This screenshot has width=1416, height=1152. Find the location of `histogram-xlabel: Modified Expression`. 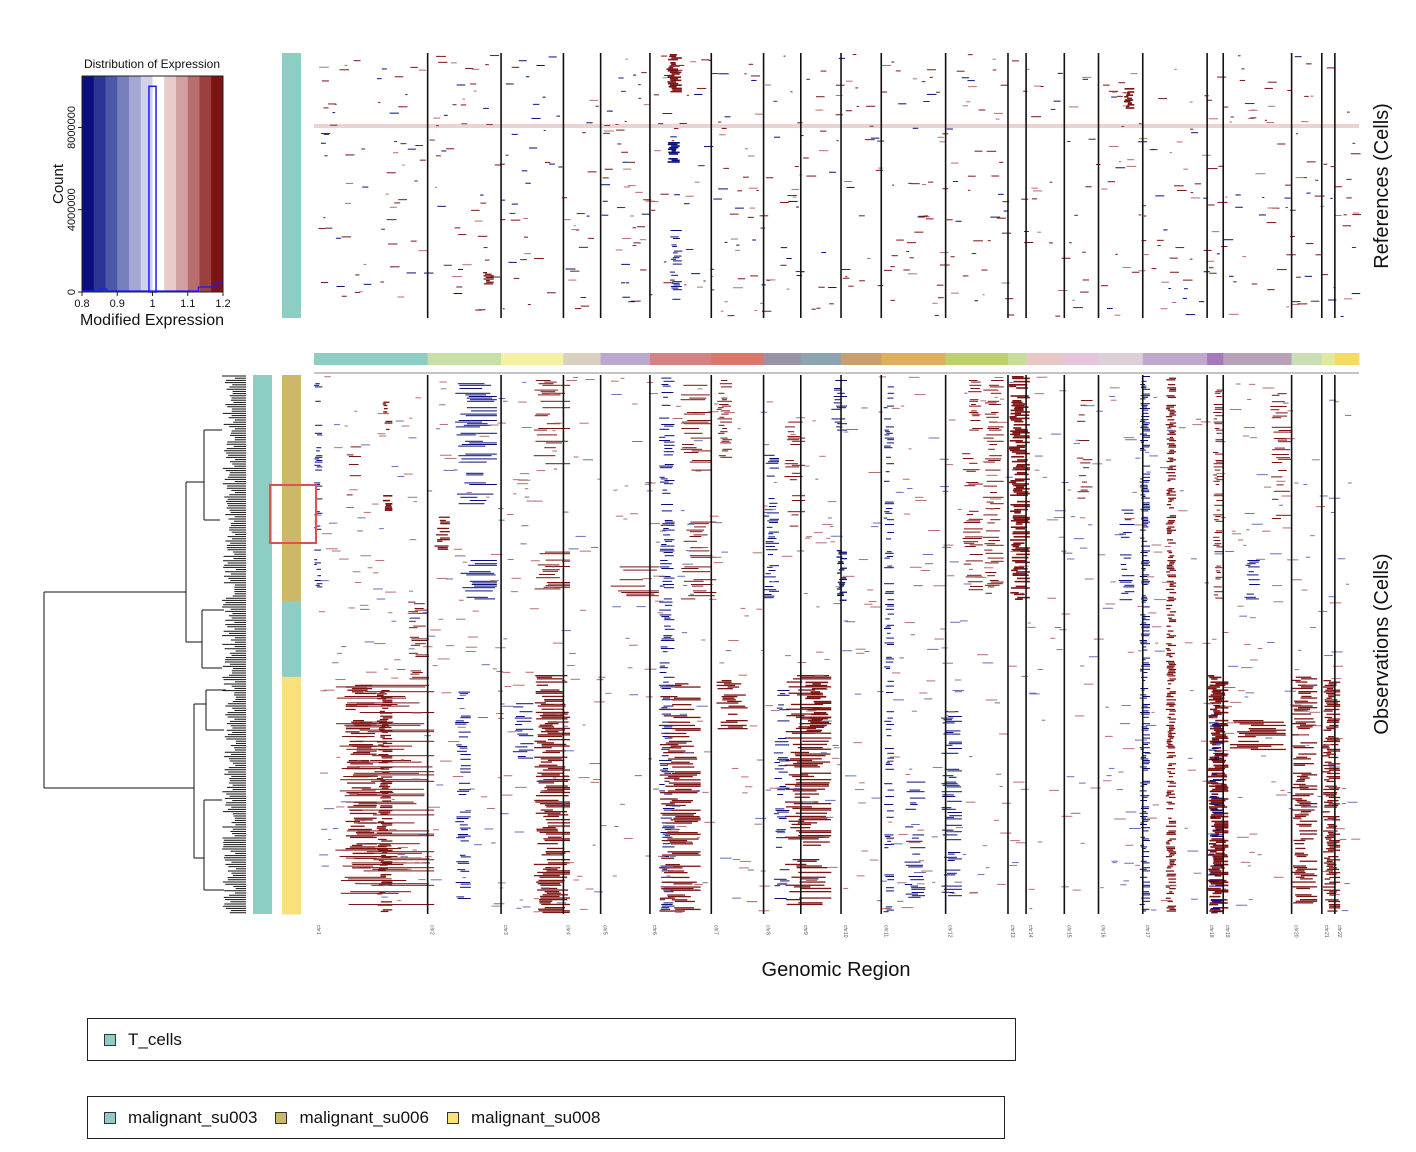

histogram-xlabel: Modified Expression is located at coordinates (152, 320).